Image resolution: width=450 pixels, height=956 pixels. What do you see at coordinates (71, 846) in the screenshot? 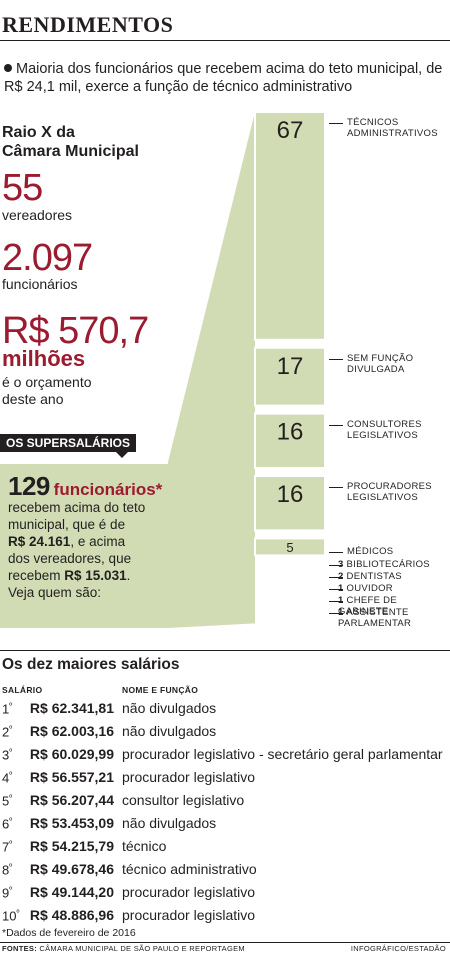
I see `salary-value: R$ 54.215,79` at bounding box center [71, 846].